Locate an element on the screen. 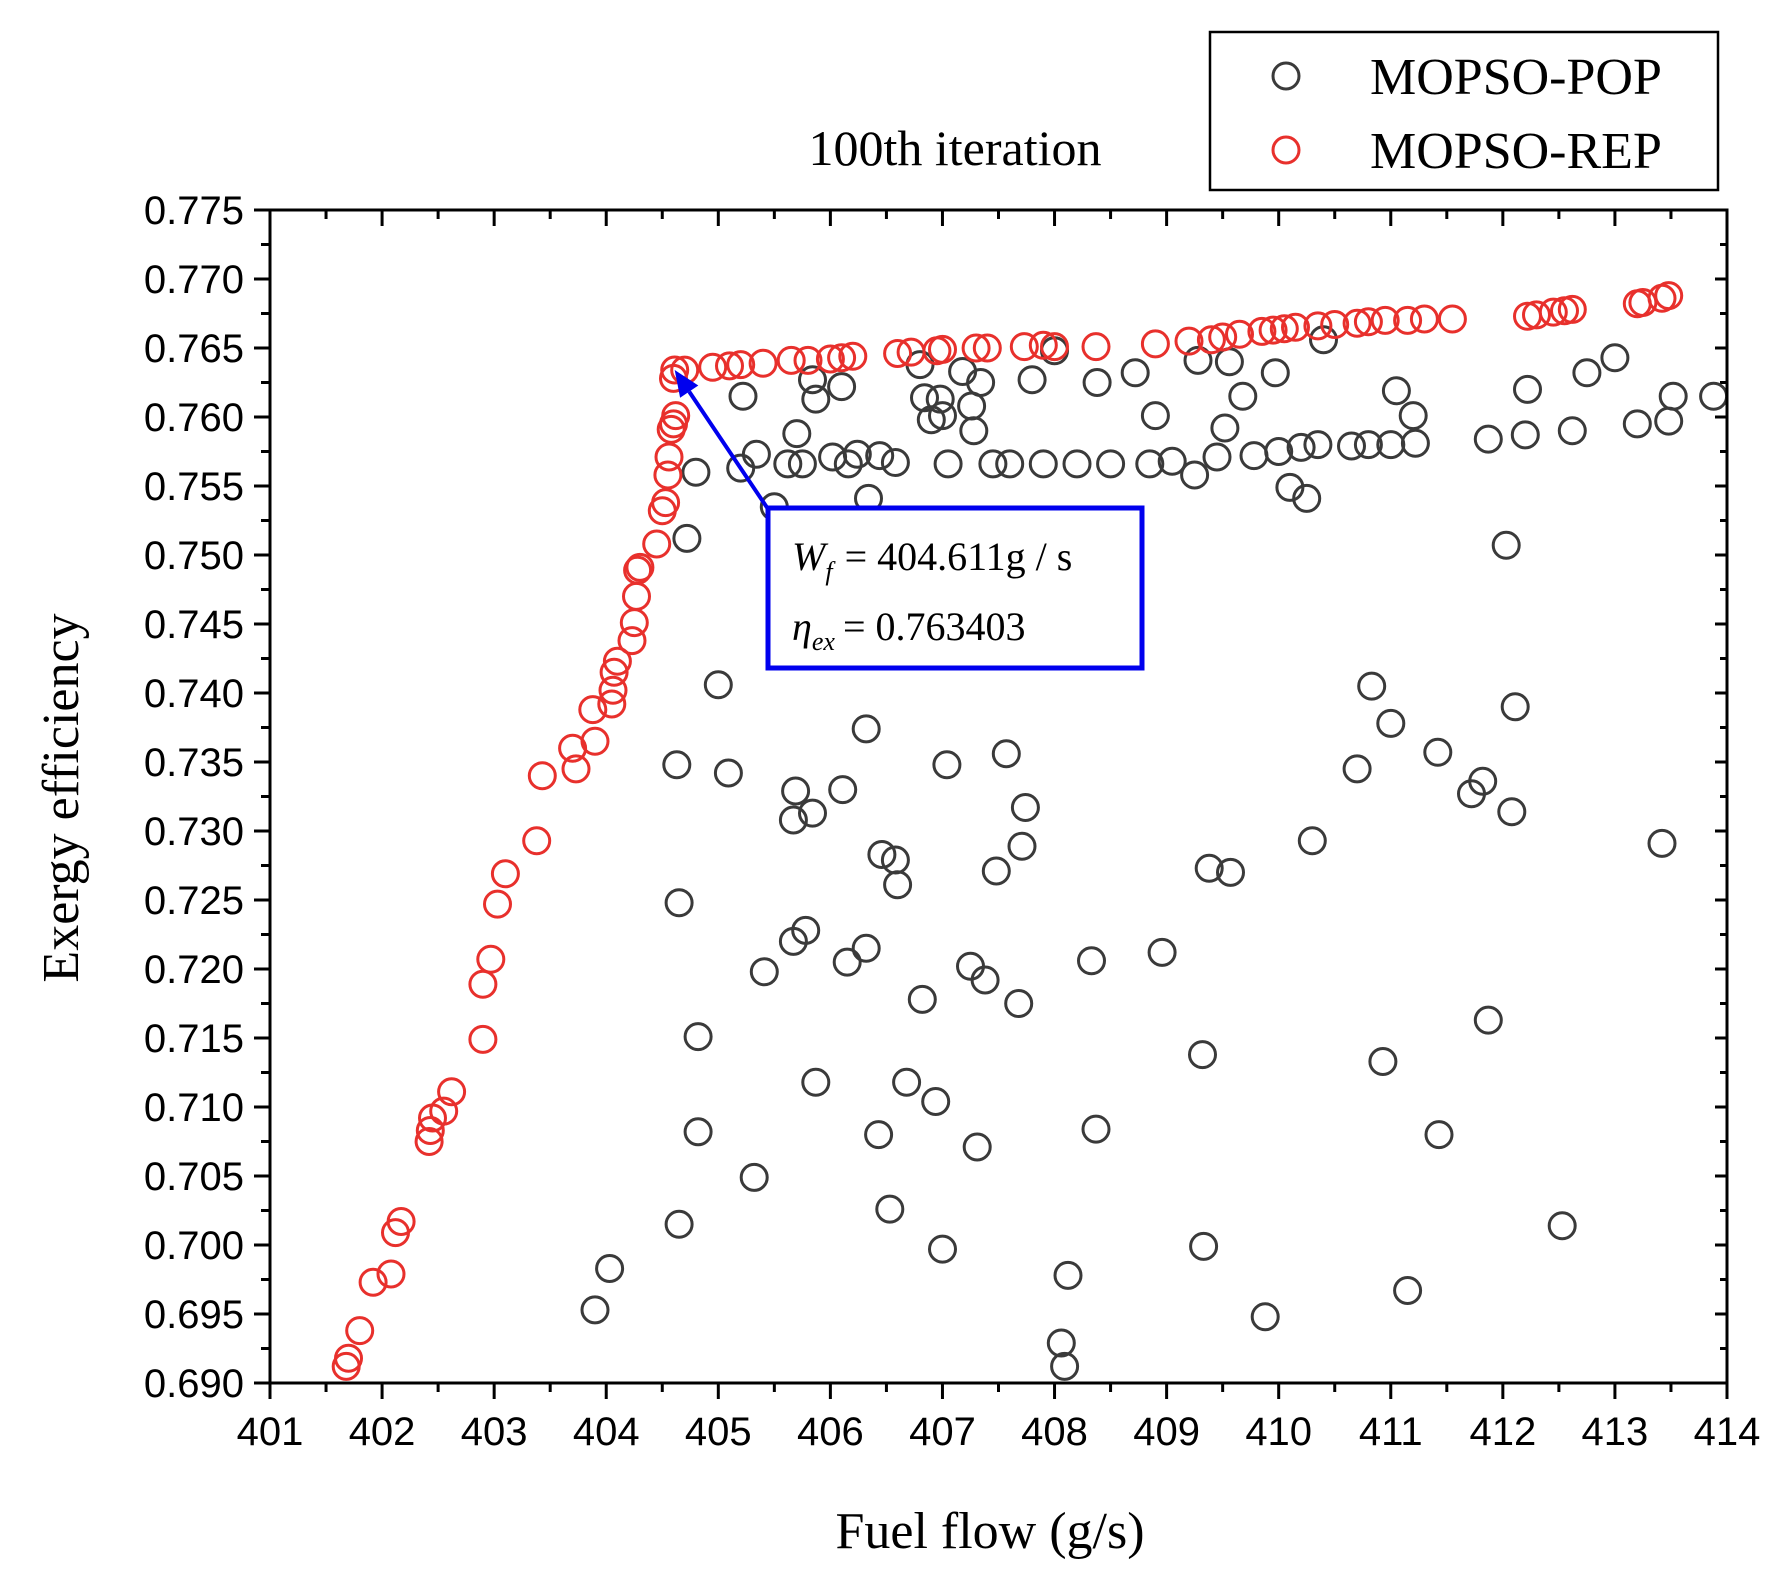 The height and width of the screenshot is (1596, 1790). y-tick-label: 0.725 is located at coordinates (194, 901).